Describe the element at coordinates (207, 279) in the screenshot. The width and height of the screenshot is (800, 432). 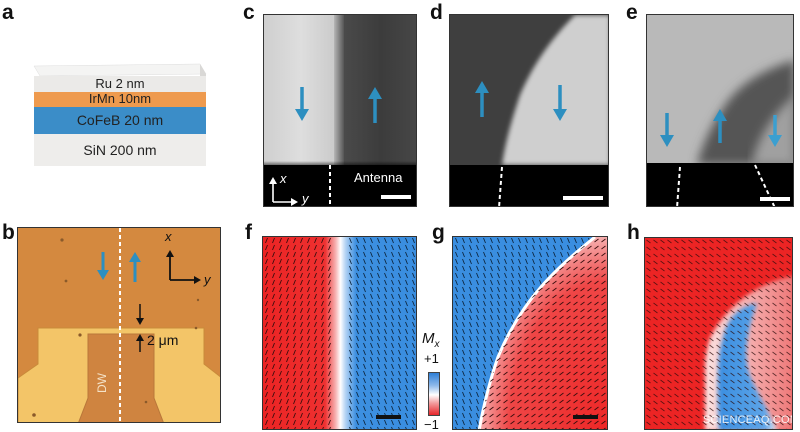
I see `axis-y-label: y` at that location.